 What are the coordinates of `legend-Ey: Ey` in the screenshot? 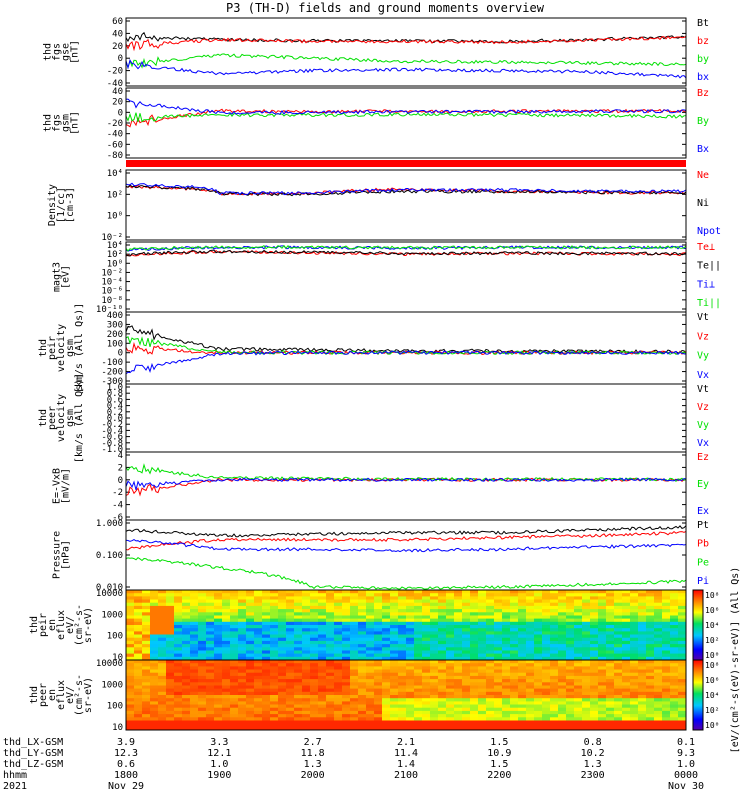 It's located at (703, 484).